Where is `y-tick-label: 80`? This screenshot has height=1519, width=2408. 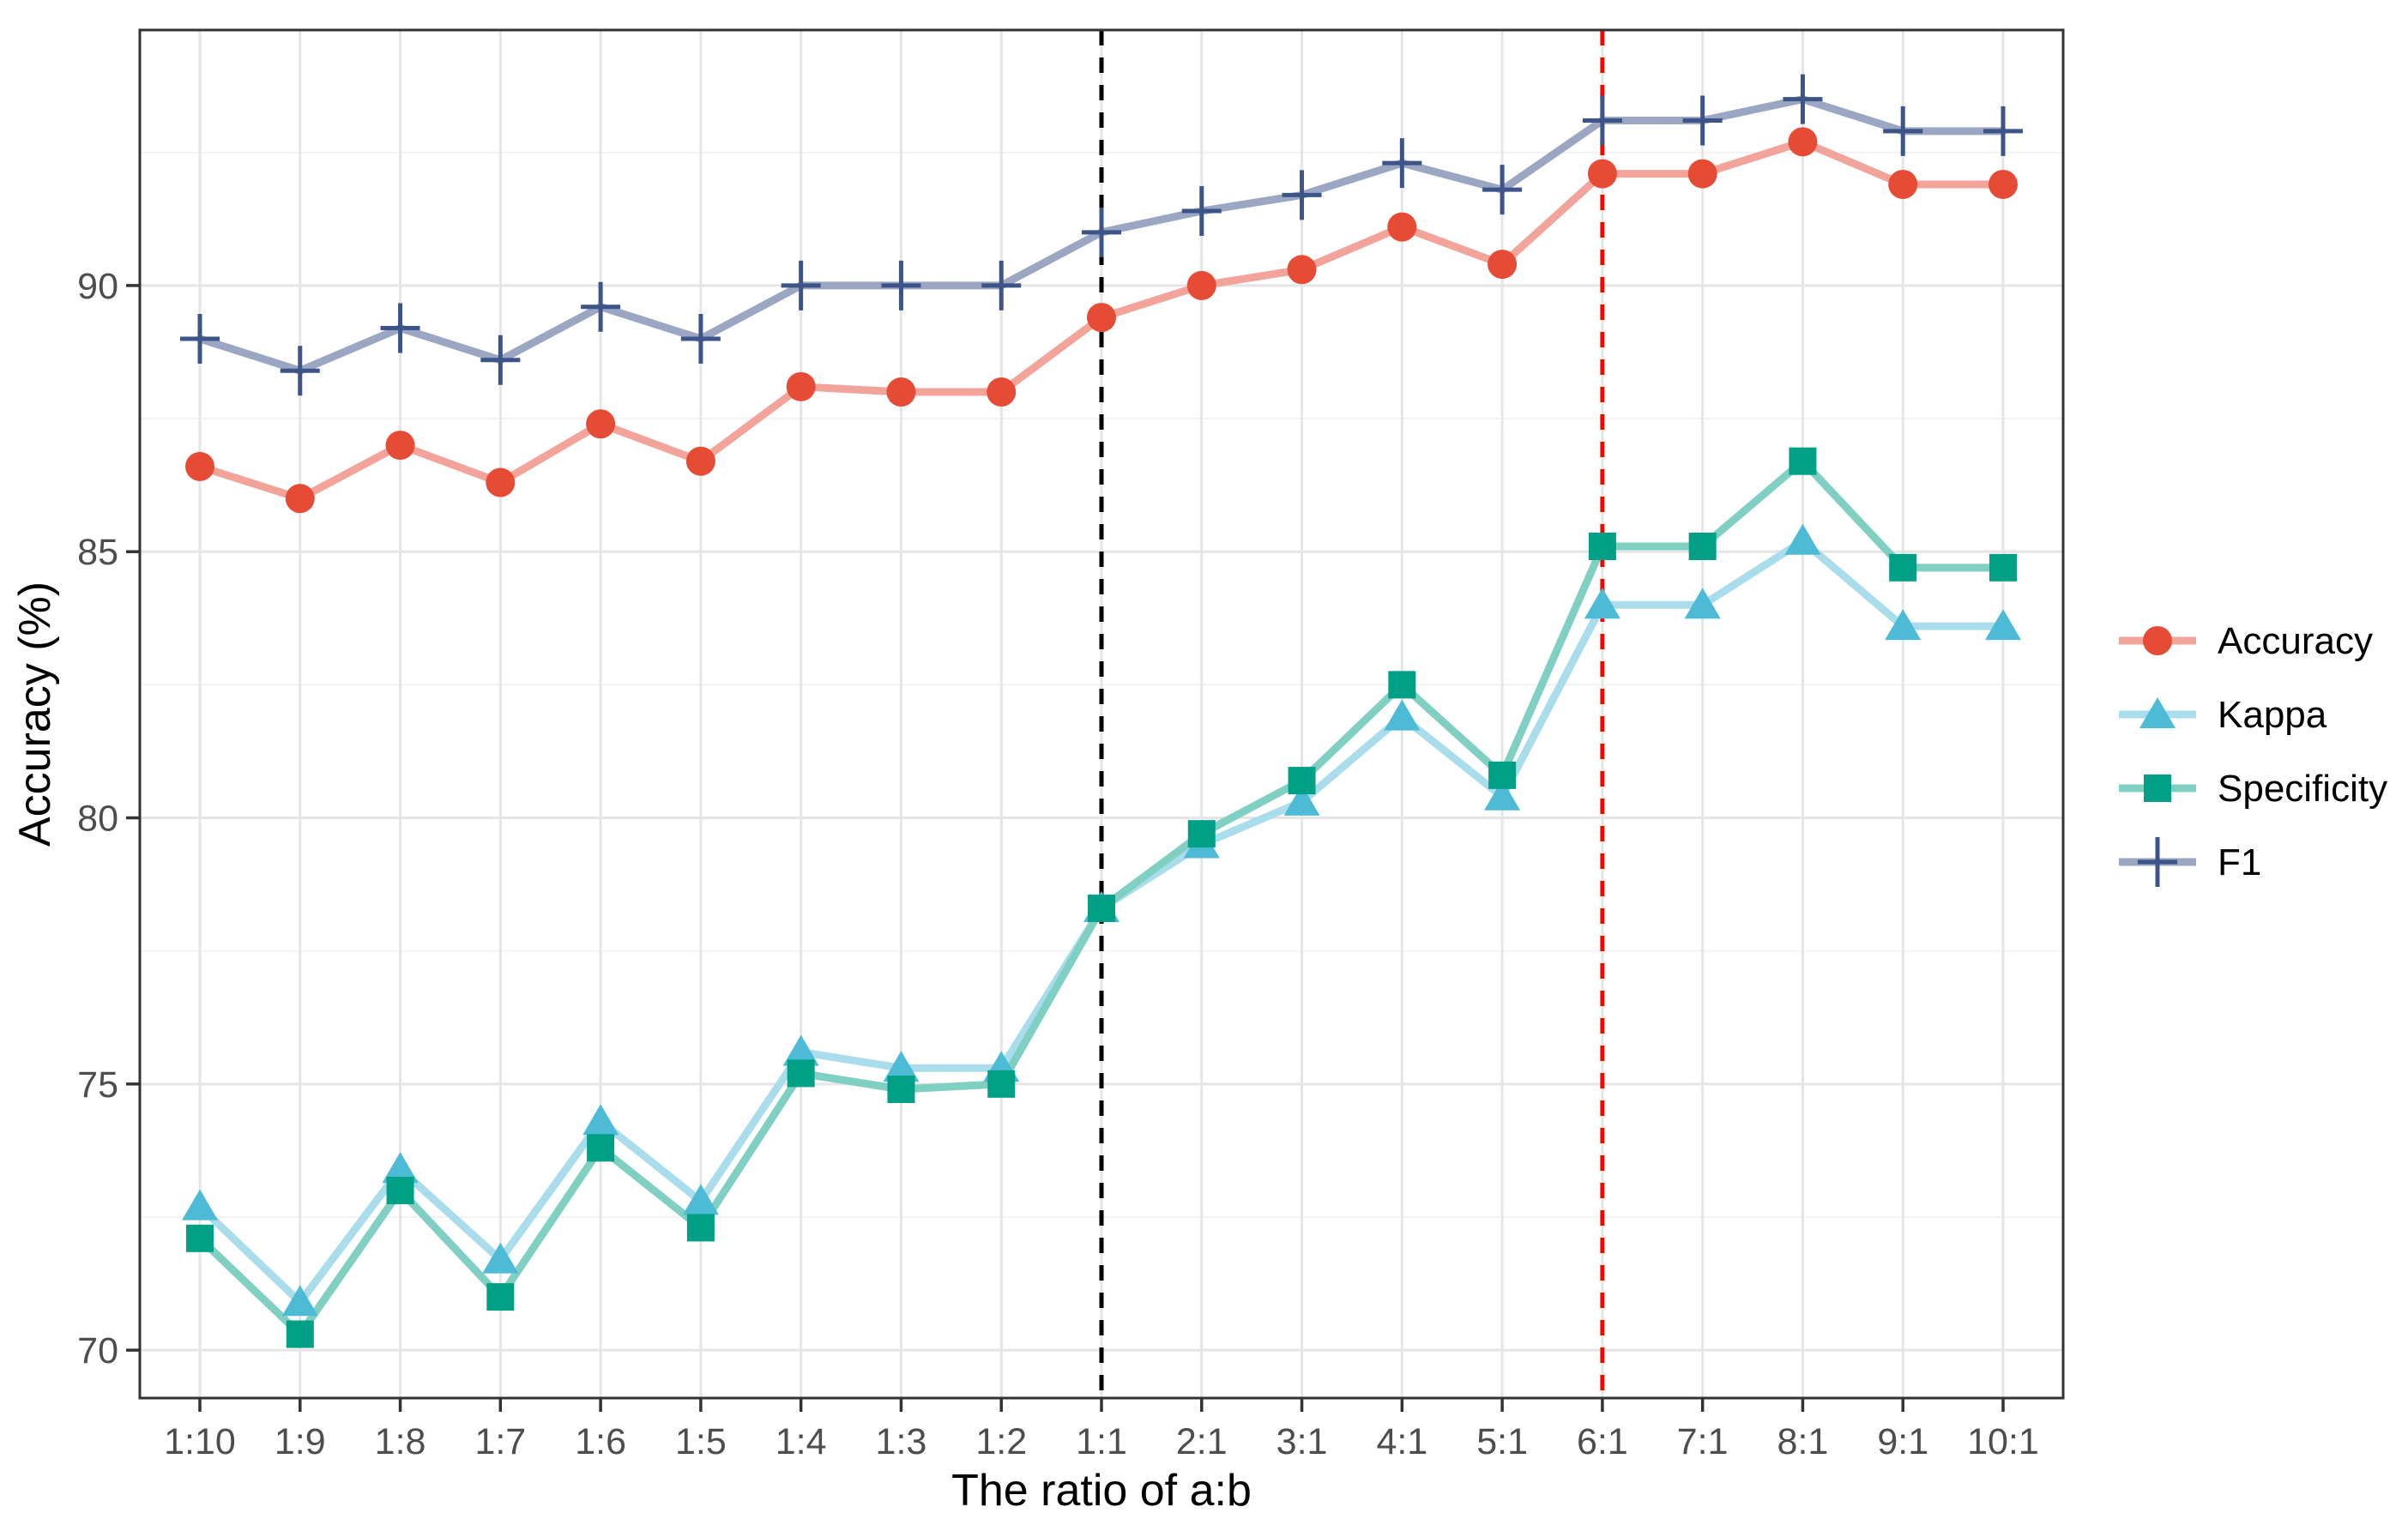 y-tick-label: 80 is located at coordinates (97, 819).